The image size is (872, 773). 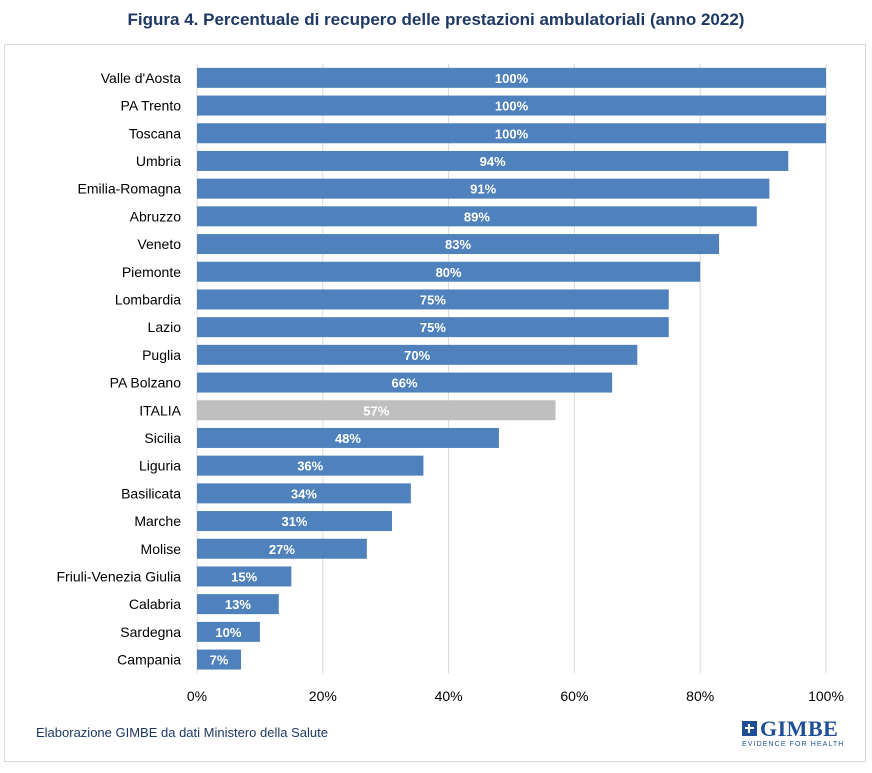 I want to click on data-label: 27%, so click(x=282, y=549).